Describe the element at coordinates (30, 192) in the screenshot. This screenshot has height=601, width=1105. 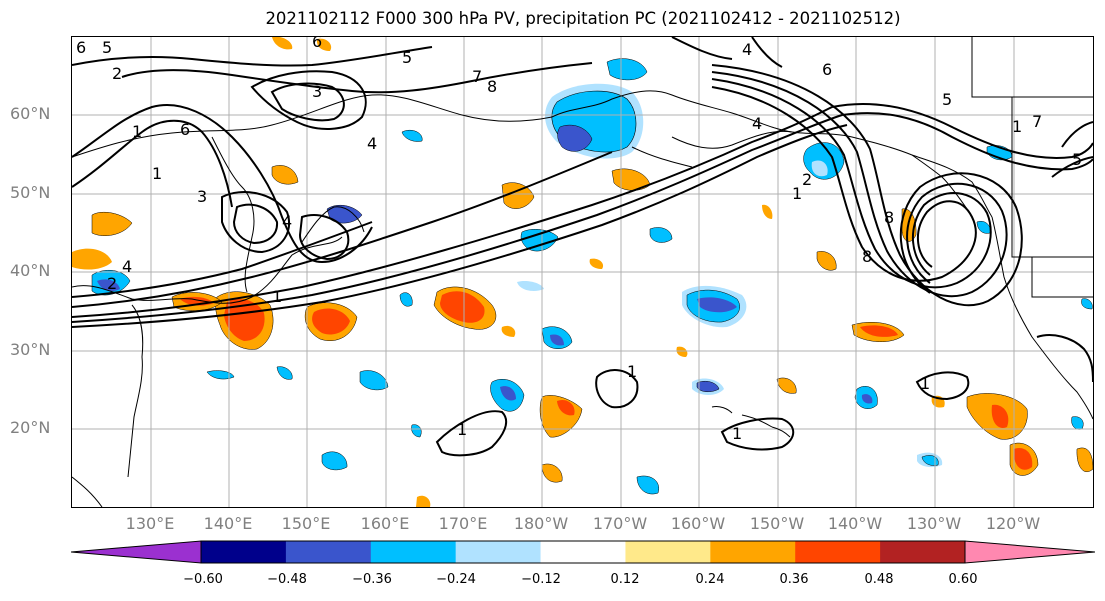
I see `latitude-label-50n: 50°N` at that location.